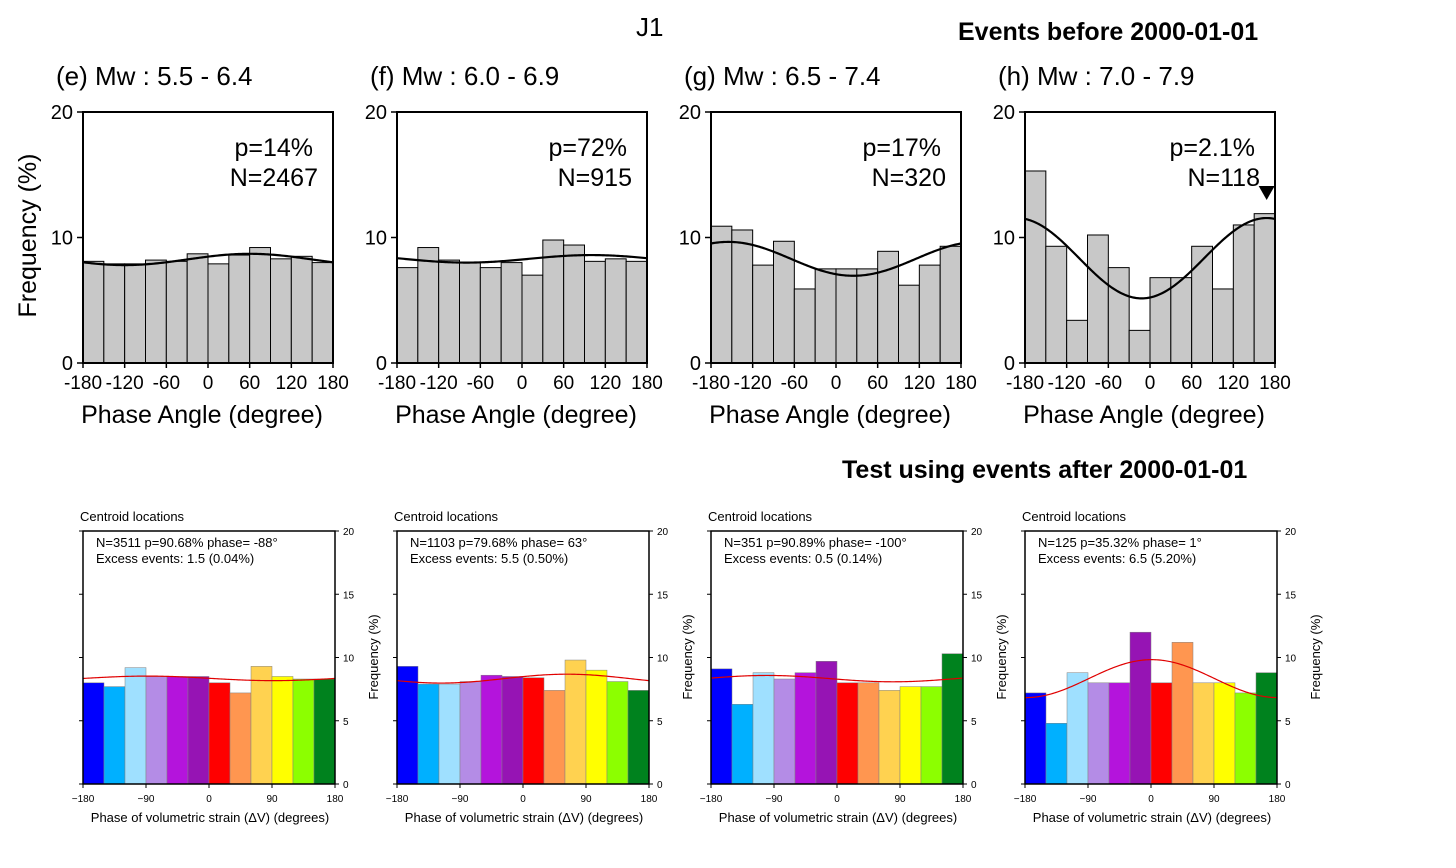  I want to click on y-axis-label: Frequency (%), so click(1001, 656).